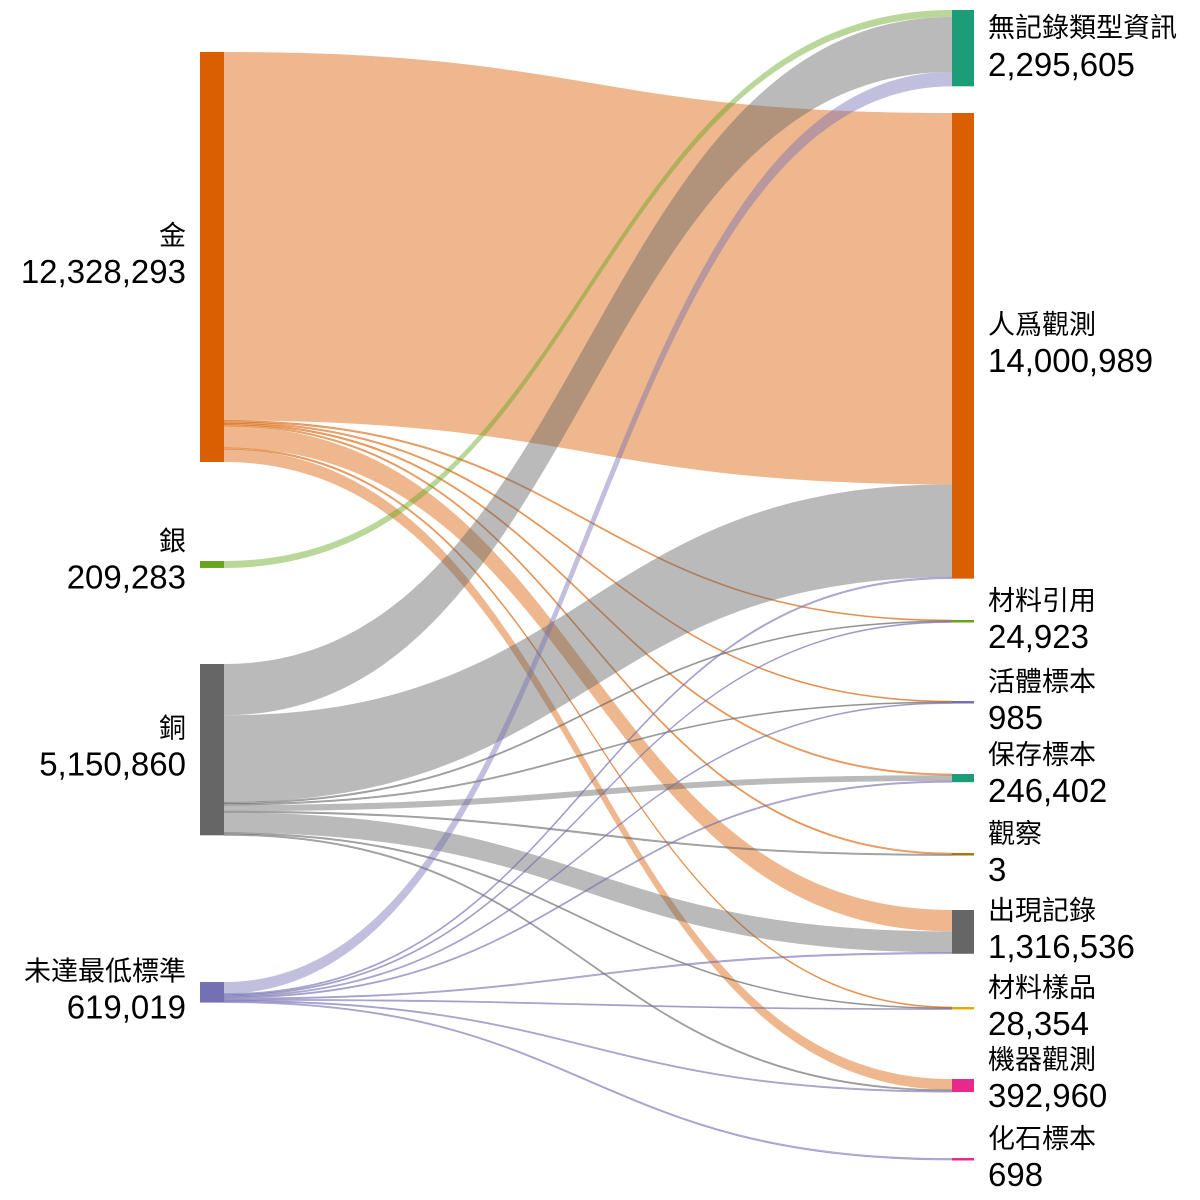  I want to click on label-observation-value: 3, so click(997, 869).